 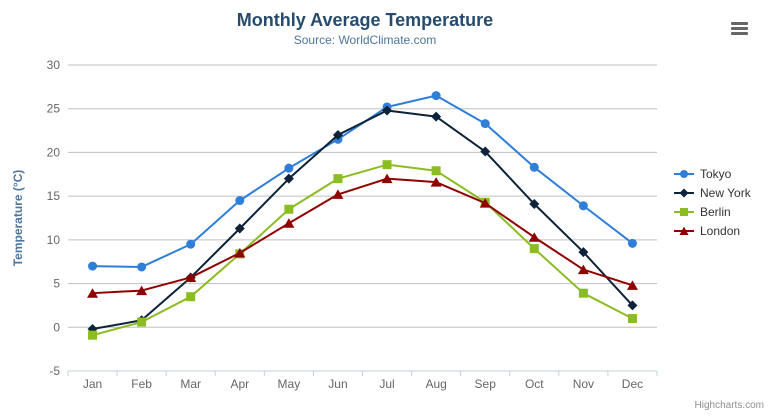 What do you see at coordinates (436, 182) in the screenshot?
I see `london-point-aug` at bounding box center [436, 182].